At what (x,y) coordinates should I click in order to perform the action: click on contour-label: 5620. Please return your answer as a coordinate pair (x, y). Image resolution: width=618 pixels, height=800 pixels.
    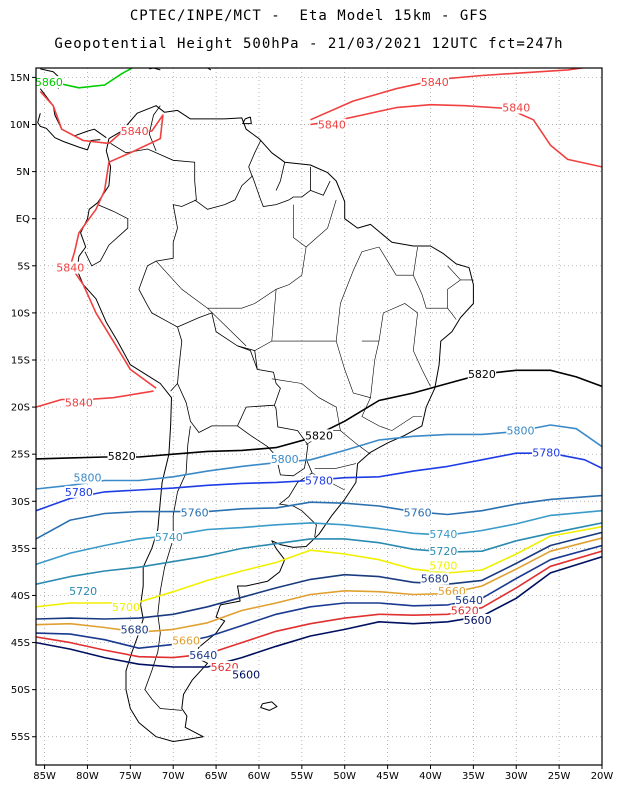
    Looking at the image, I should click on (225, 667).